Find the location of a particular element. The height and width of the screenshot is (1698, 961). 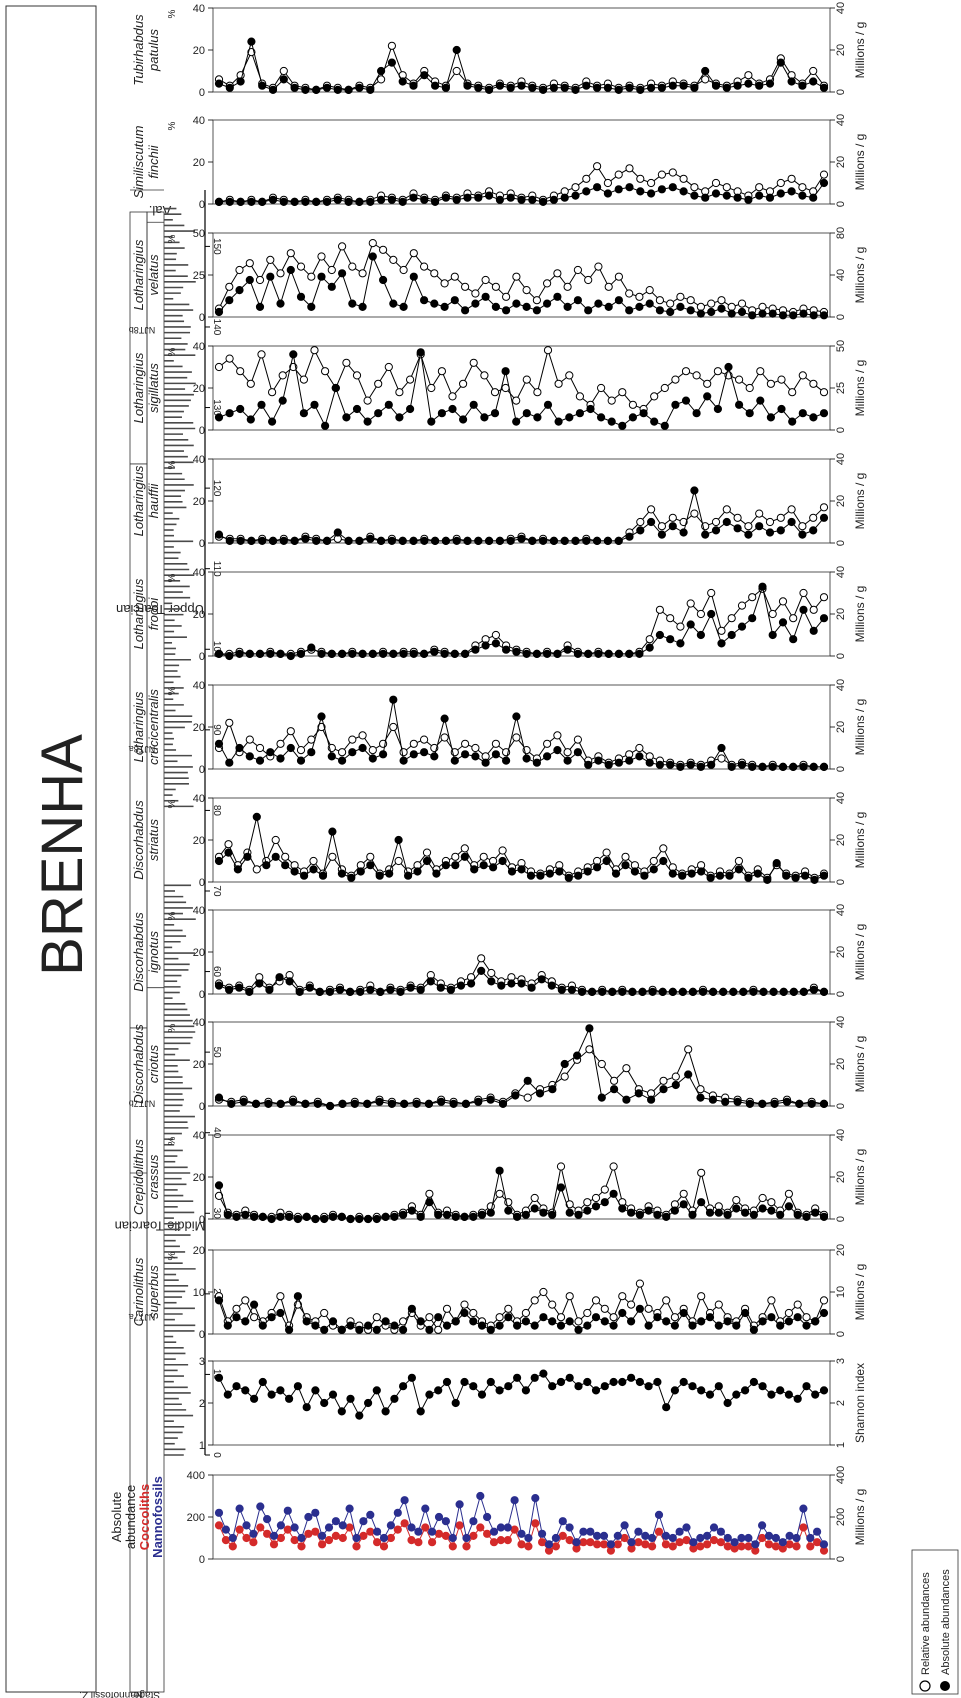

lithology-tick-label: 130 is located at coordinates (216, 407).